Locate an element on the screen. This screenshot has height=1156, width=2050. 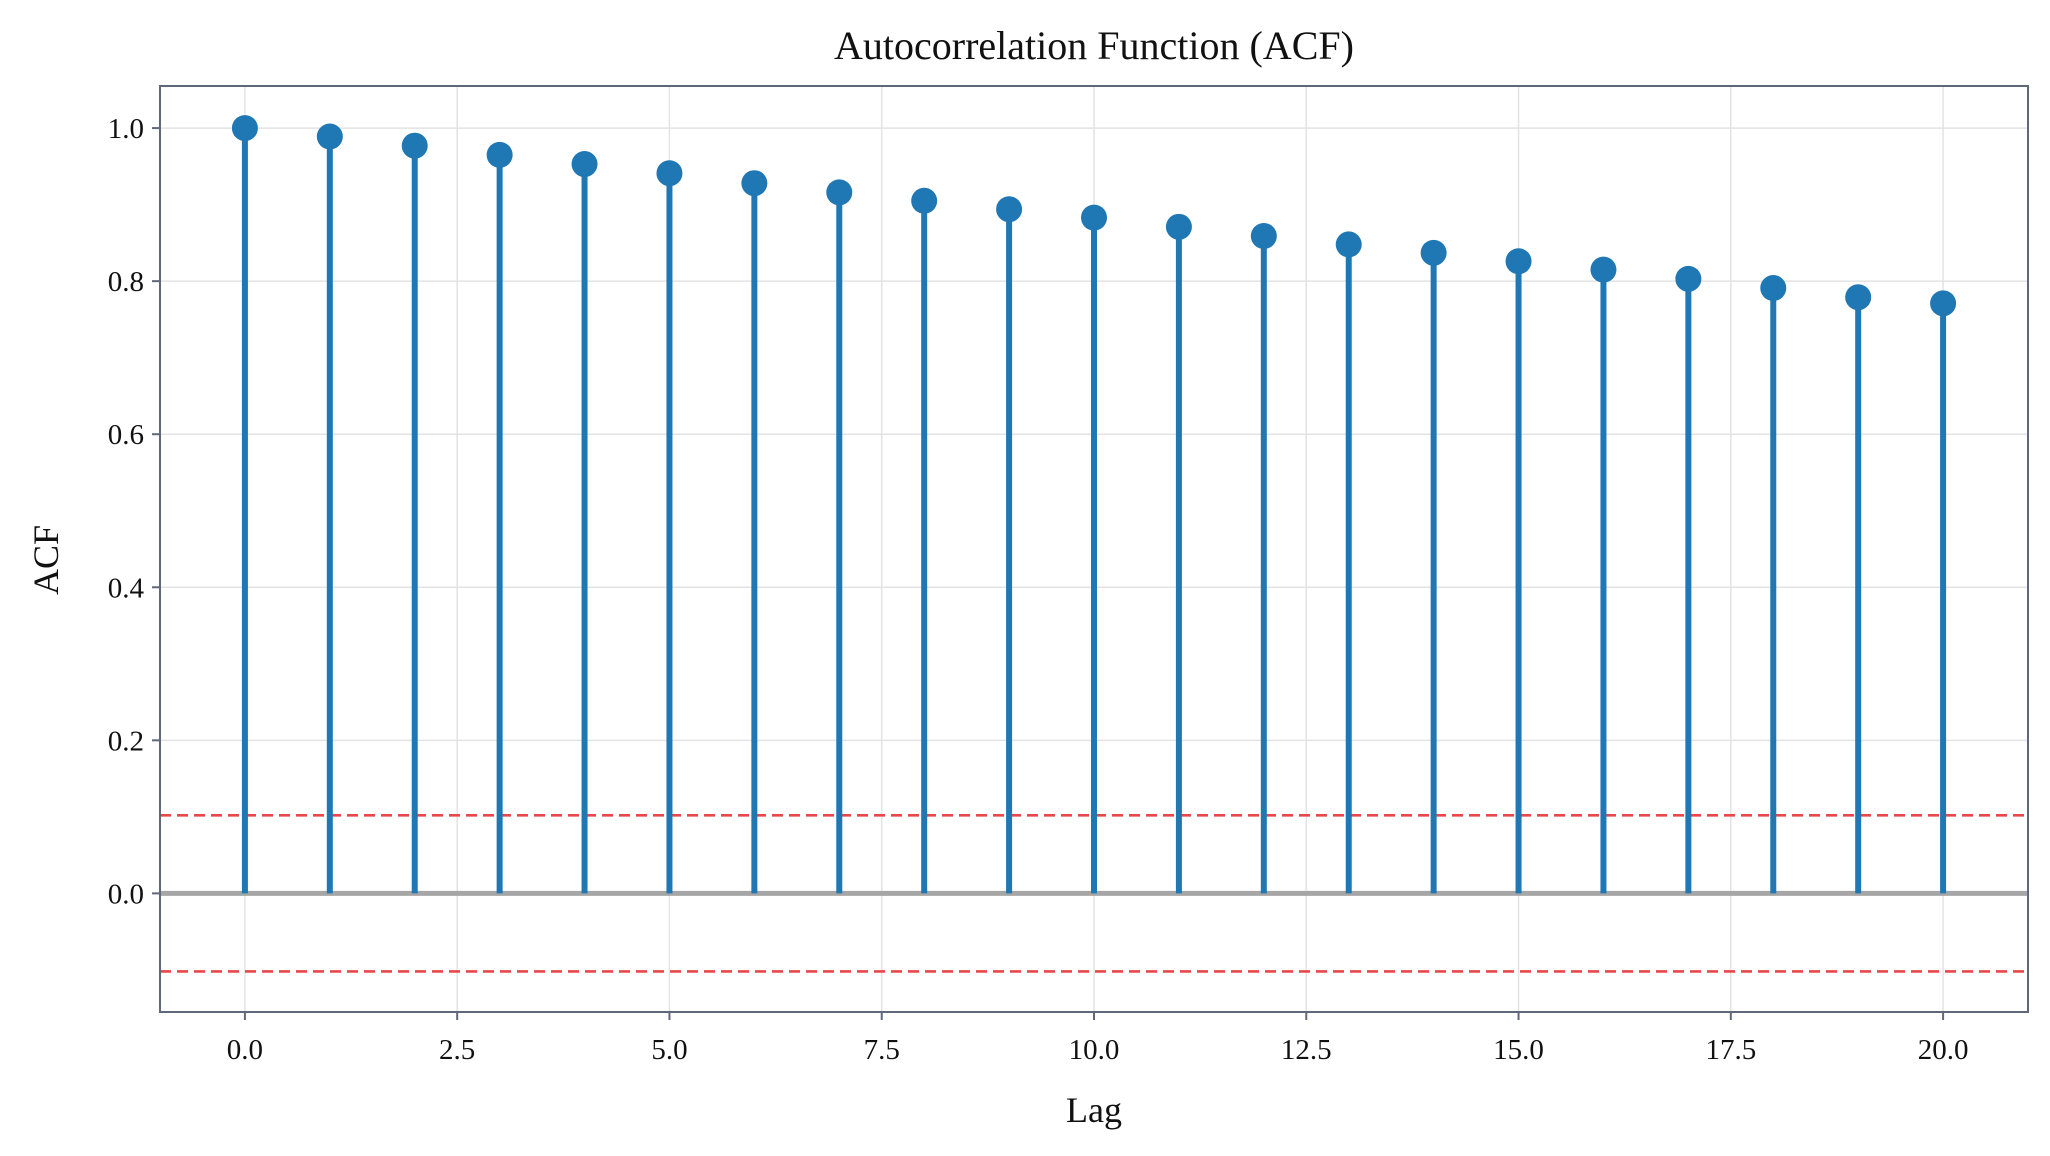
x-tick-label: 17.5 is located at coordinates (1730, 1050).